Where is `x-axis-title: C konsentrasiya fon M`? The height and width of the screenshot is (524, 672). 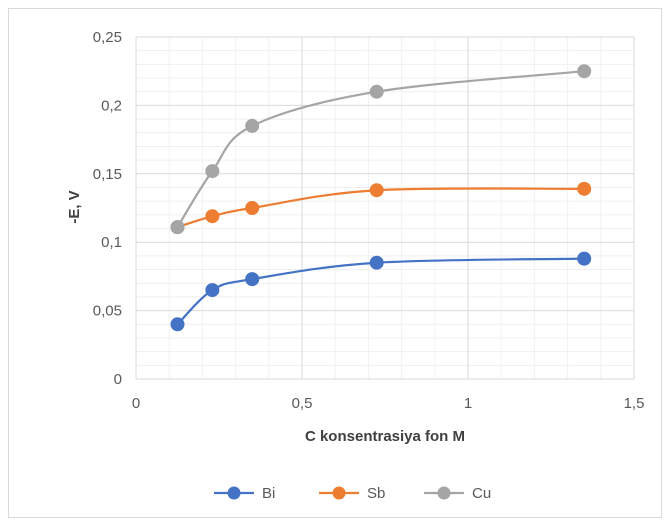
x-axis-title: C konsentrasiya fon M is located at coordinates (385, 436).